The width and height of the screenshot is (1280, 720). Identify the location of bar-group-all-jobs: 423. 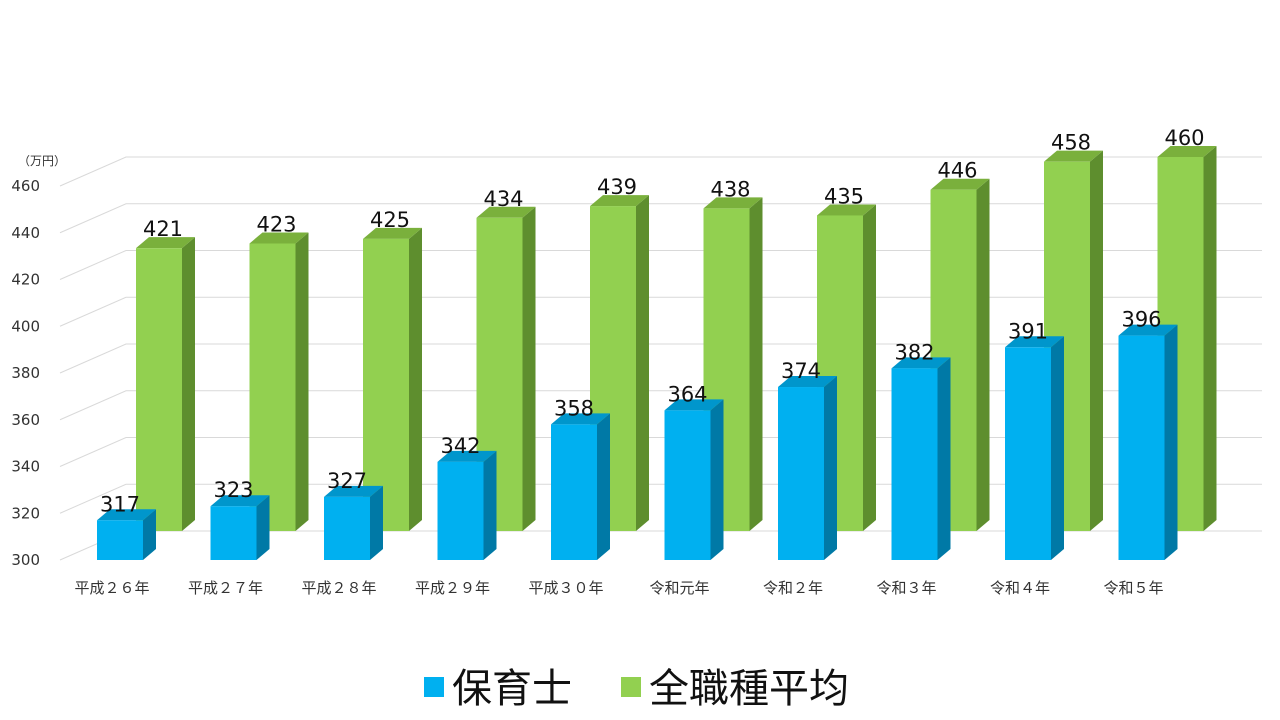
(279, 371).